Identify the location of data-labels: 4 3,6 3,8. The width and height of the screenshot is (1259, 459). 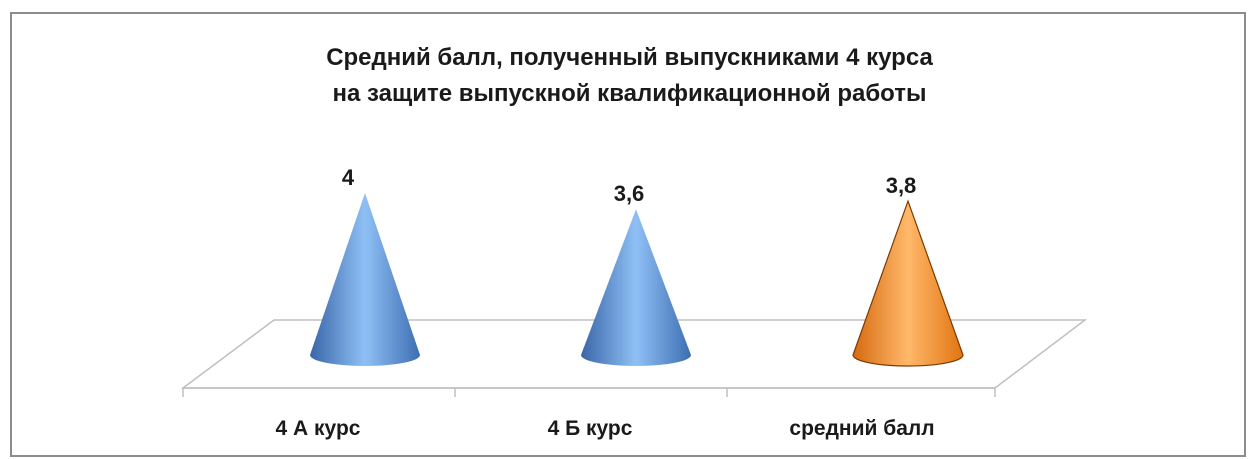
(629, 185).